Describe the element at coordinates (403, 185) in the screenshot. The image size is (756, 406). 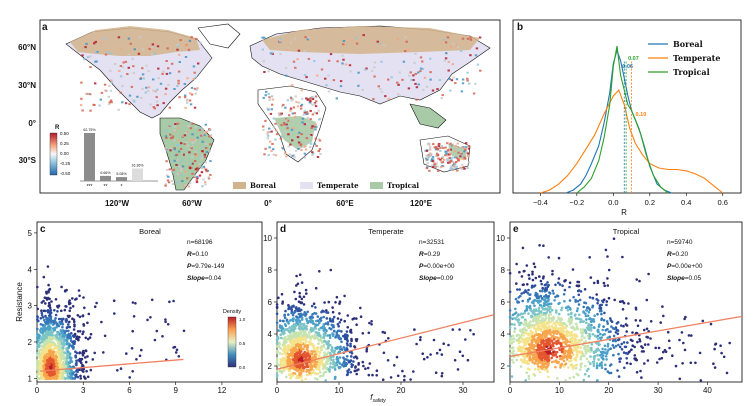
I see `map-legend-label: Tropical` at that location.